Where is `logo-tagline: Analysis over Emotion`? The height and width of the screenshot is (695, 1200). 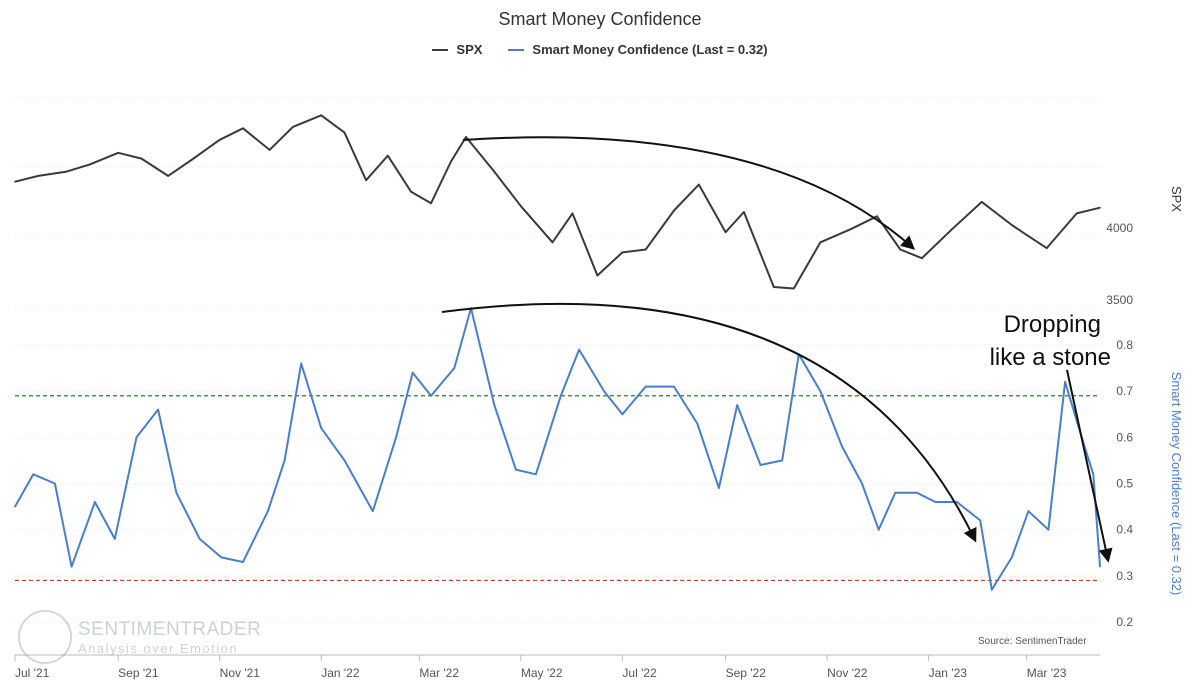 logo-tagline: Analysis over Emotion is located at coordinates (158, 648).